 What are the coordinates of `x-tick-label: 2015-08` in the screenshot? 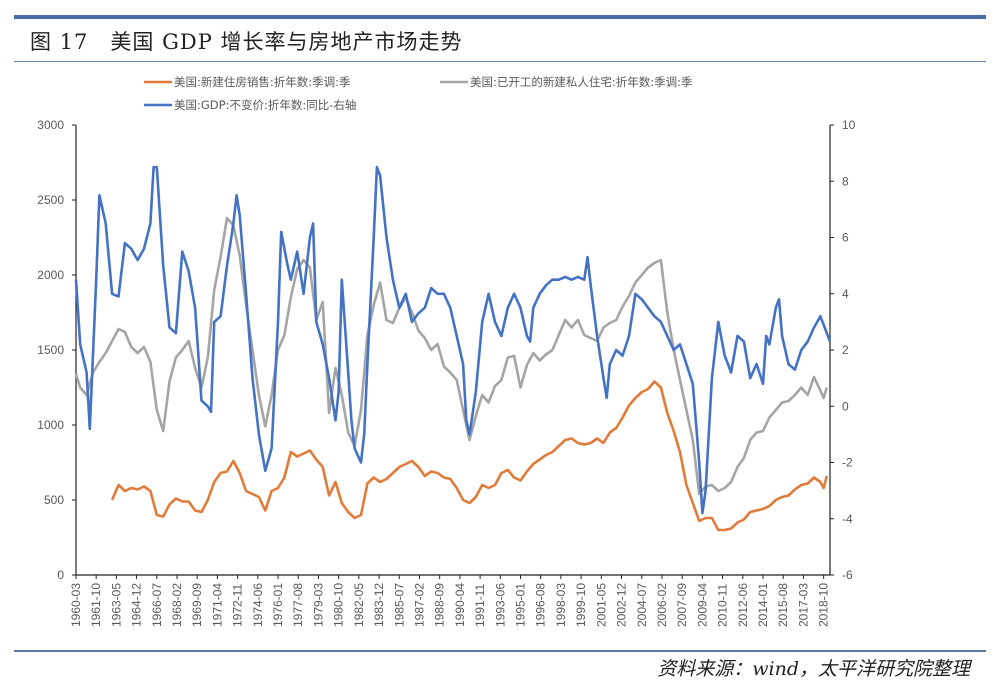 It's located at (783, 605).